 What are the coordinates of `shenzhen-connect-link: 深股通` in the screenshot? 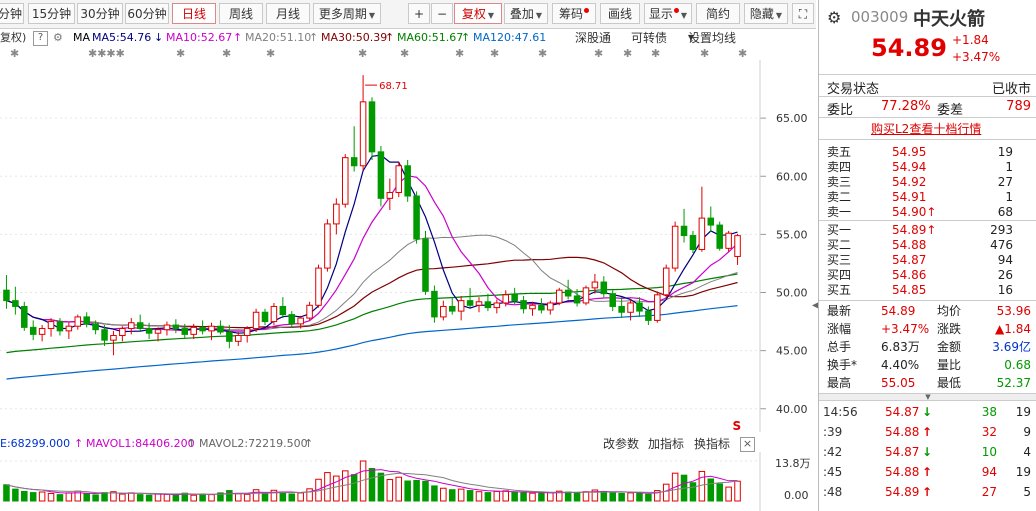 It's located at (593, 38).